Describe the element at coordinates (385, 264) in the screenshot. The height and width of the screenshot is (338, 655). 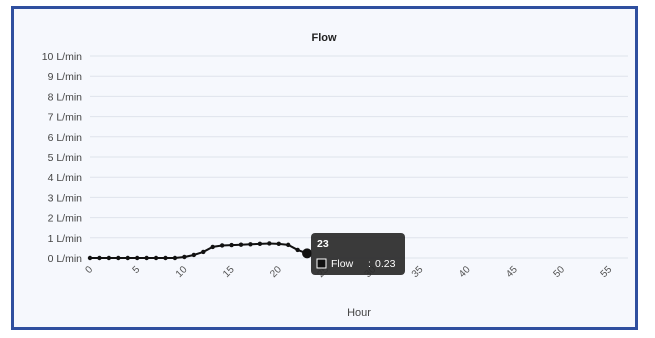
I see `tooltip-value: 0.23` at that location.